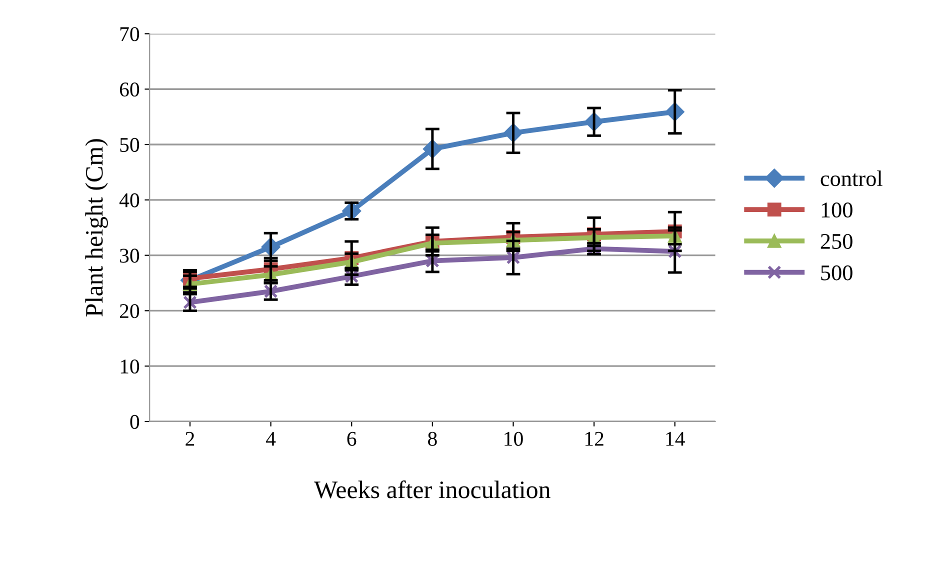 The height and width of the screenshot is (562, 935). What do you see at coordinates (836, 272) in the screenshot?
I see `legend-label: 500` at bounding box center [836, 272].